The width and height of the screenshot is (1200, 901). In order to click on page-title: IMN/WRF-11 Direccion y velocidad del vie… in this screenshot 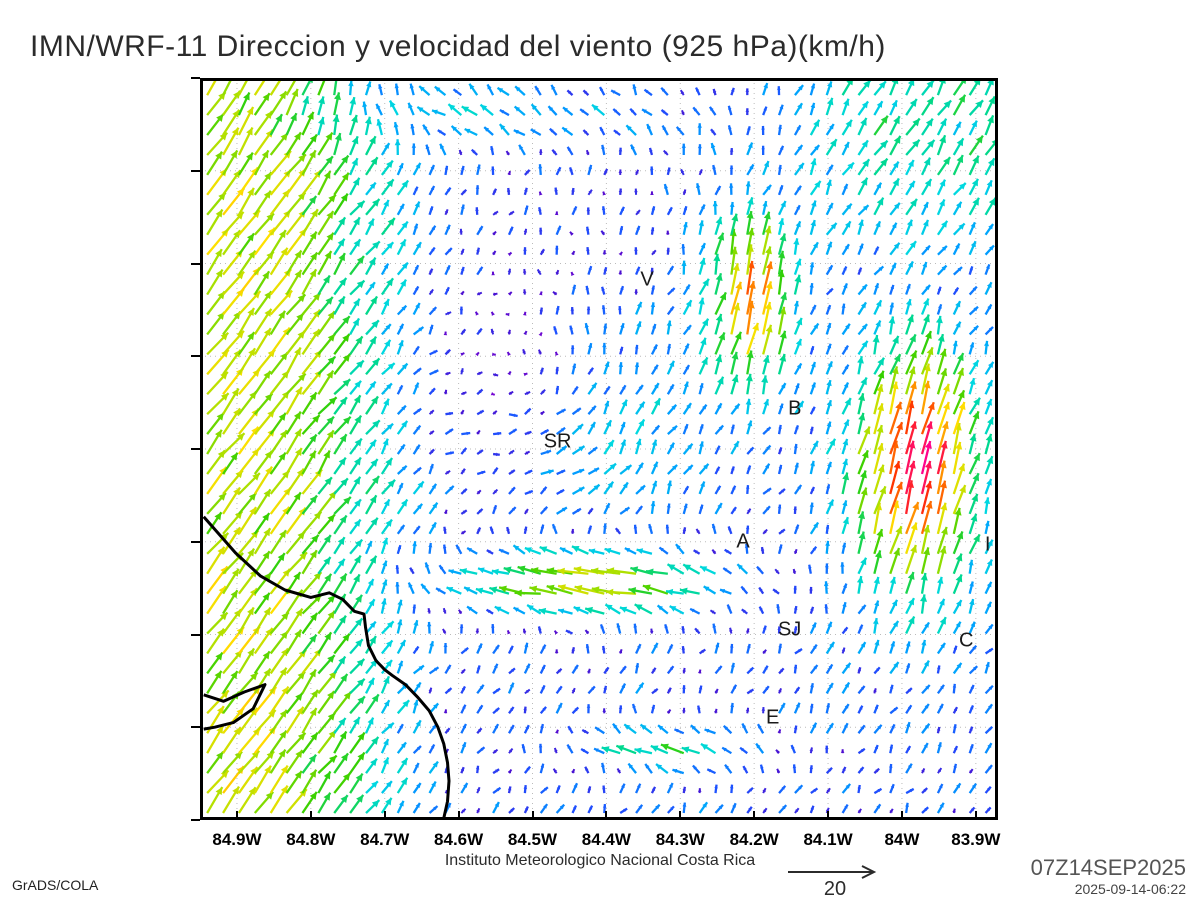, I will do `click(458, 47)`.